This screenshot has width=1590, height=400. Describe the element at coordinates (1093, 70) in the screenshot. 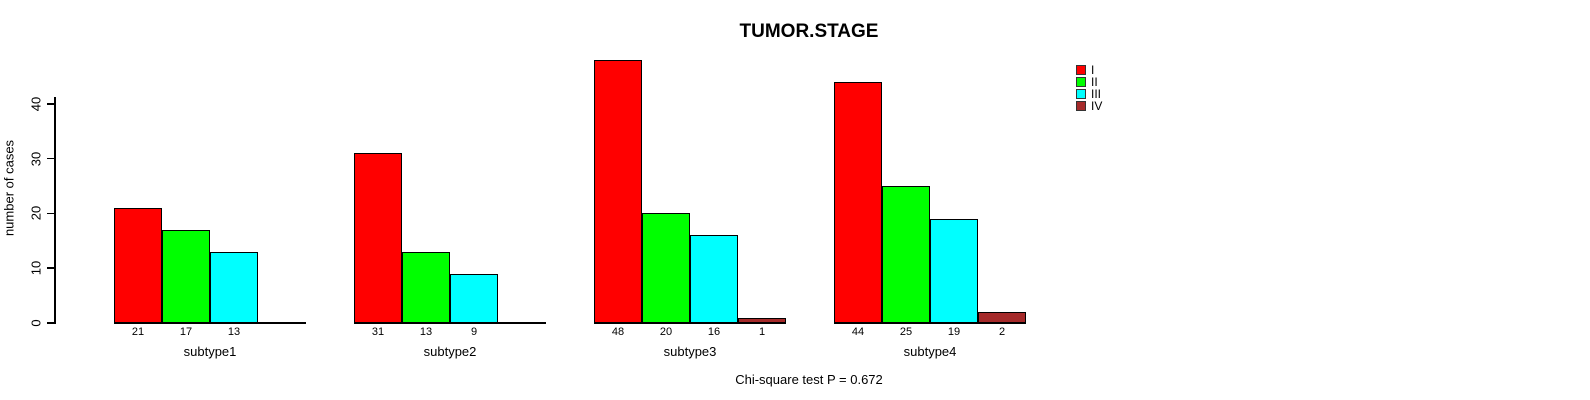

I see `legend-label-I: I` at that location.